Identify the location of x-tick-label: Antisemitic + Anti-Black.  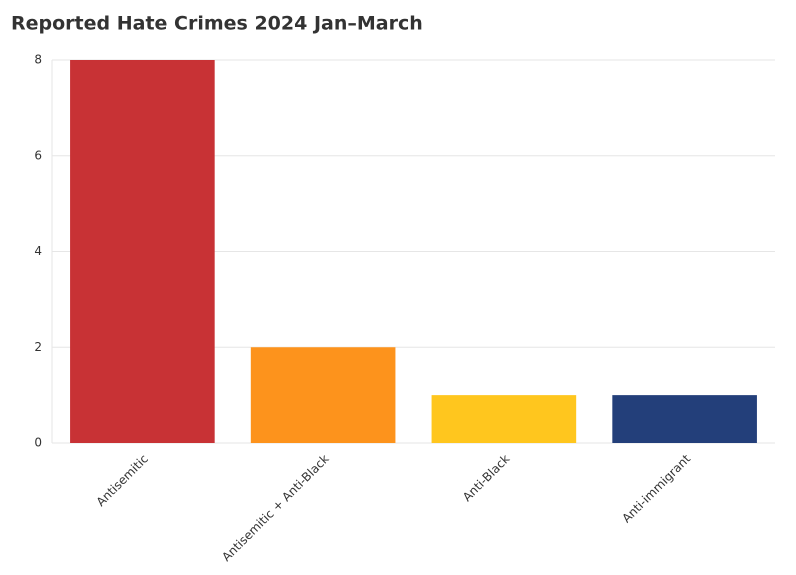
(275, 508).